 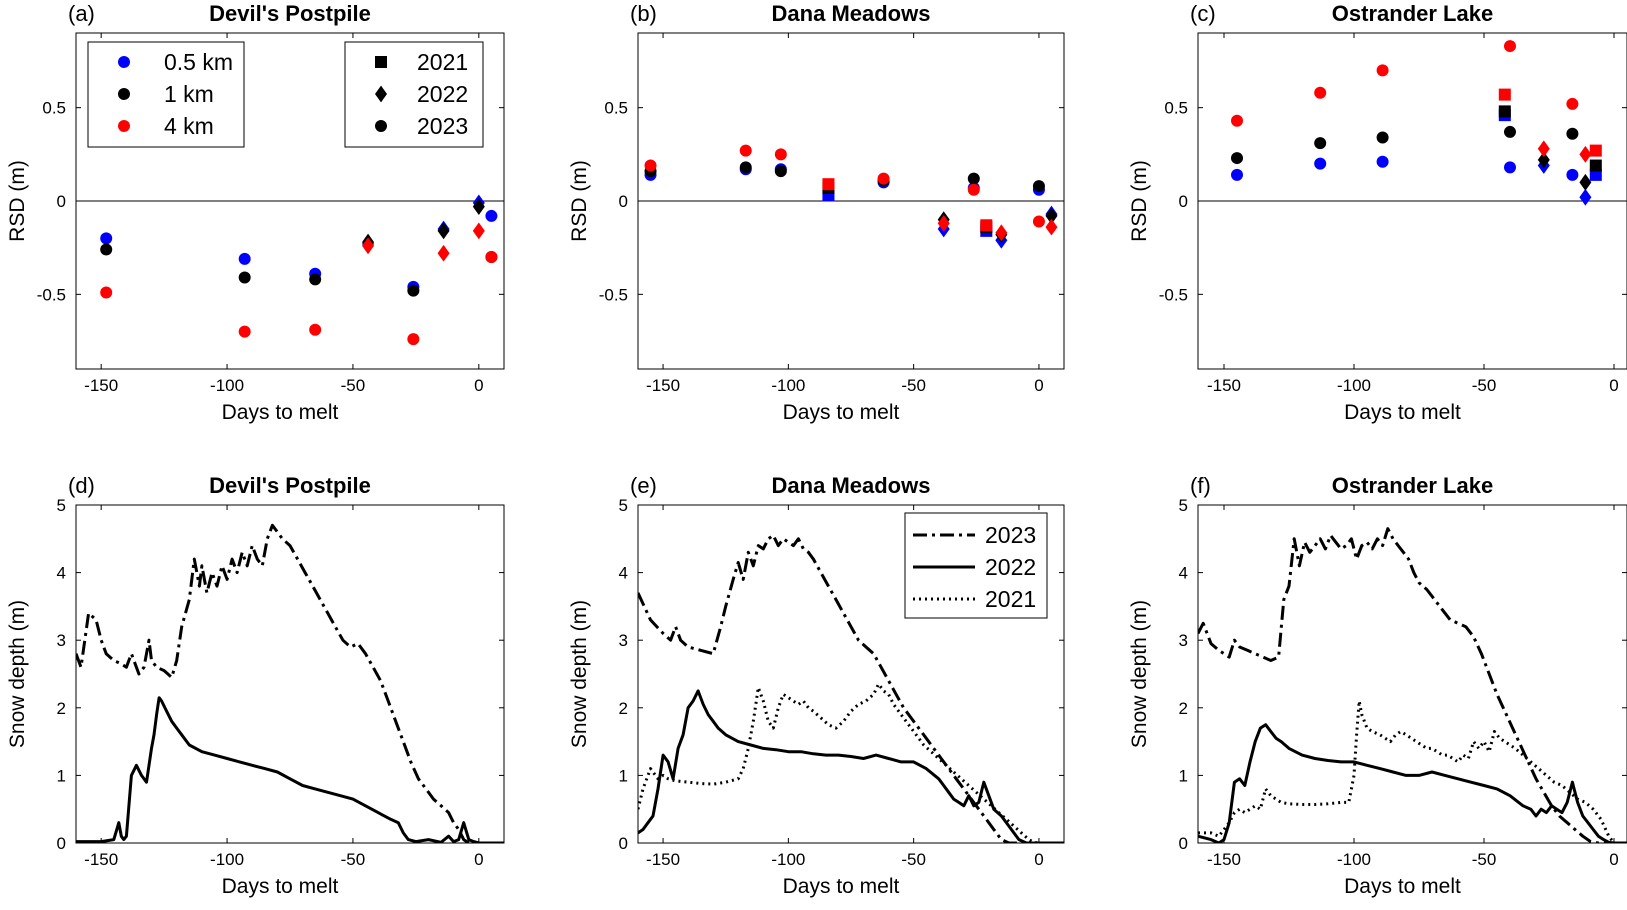 I want to click on y-tick-label: 2, so click(x=61, y=708).